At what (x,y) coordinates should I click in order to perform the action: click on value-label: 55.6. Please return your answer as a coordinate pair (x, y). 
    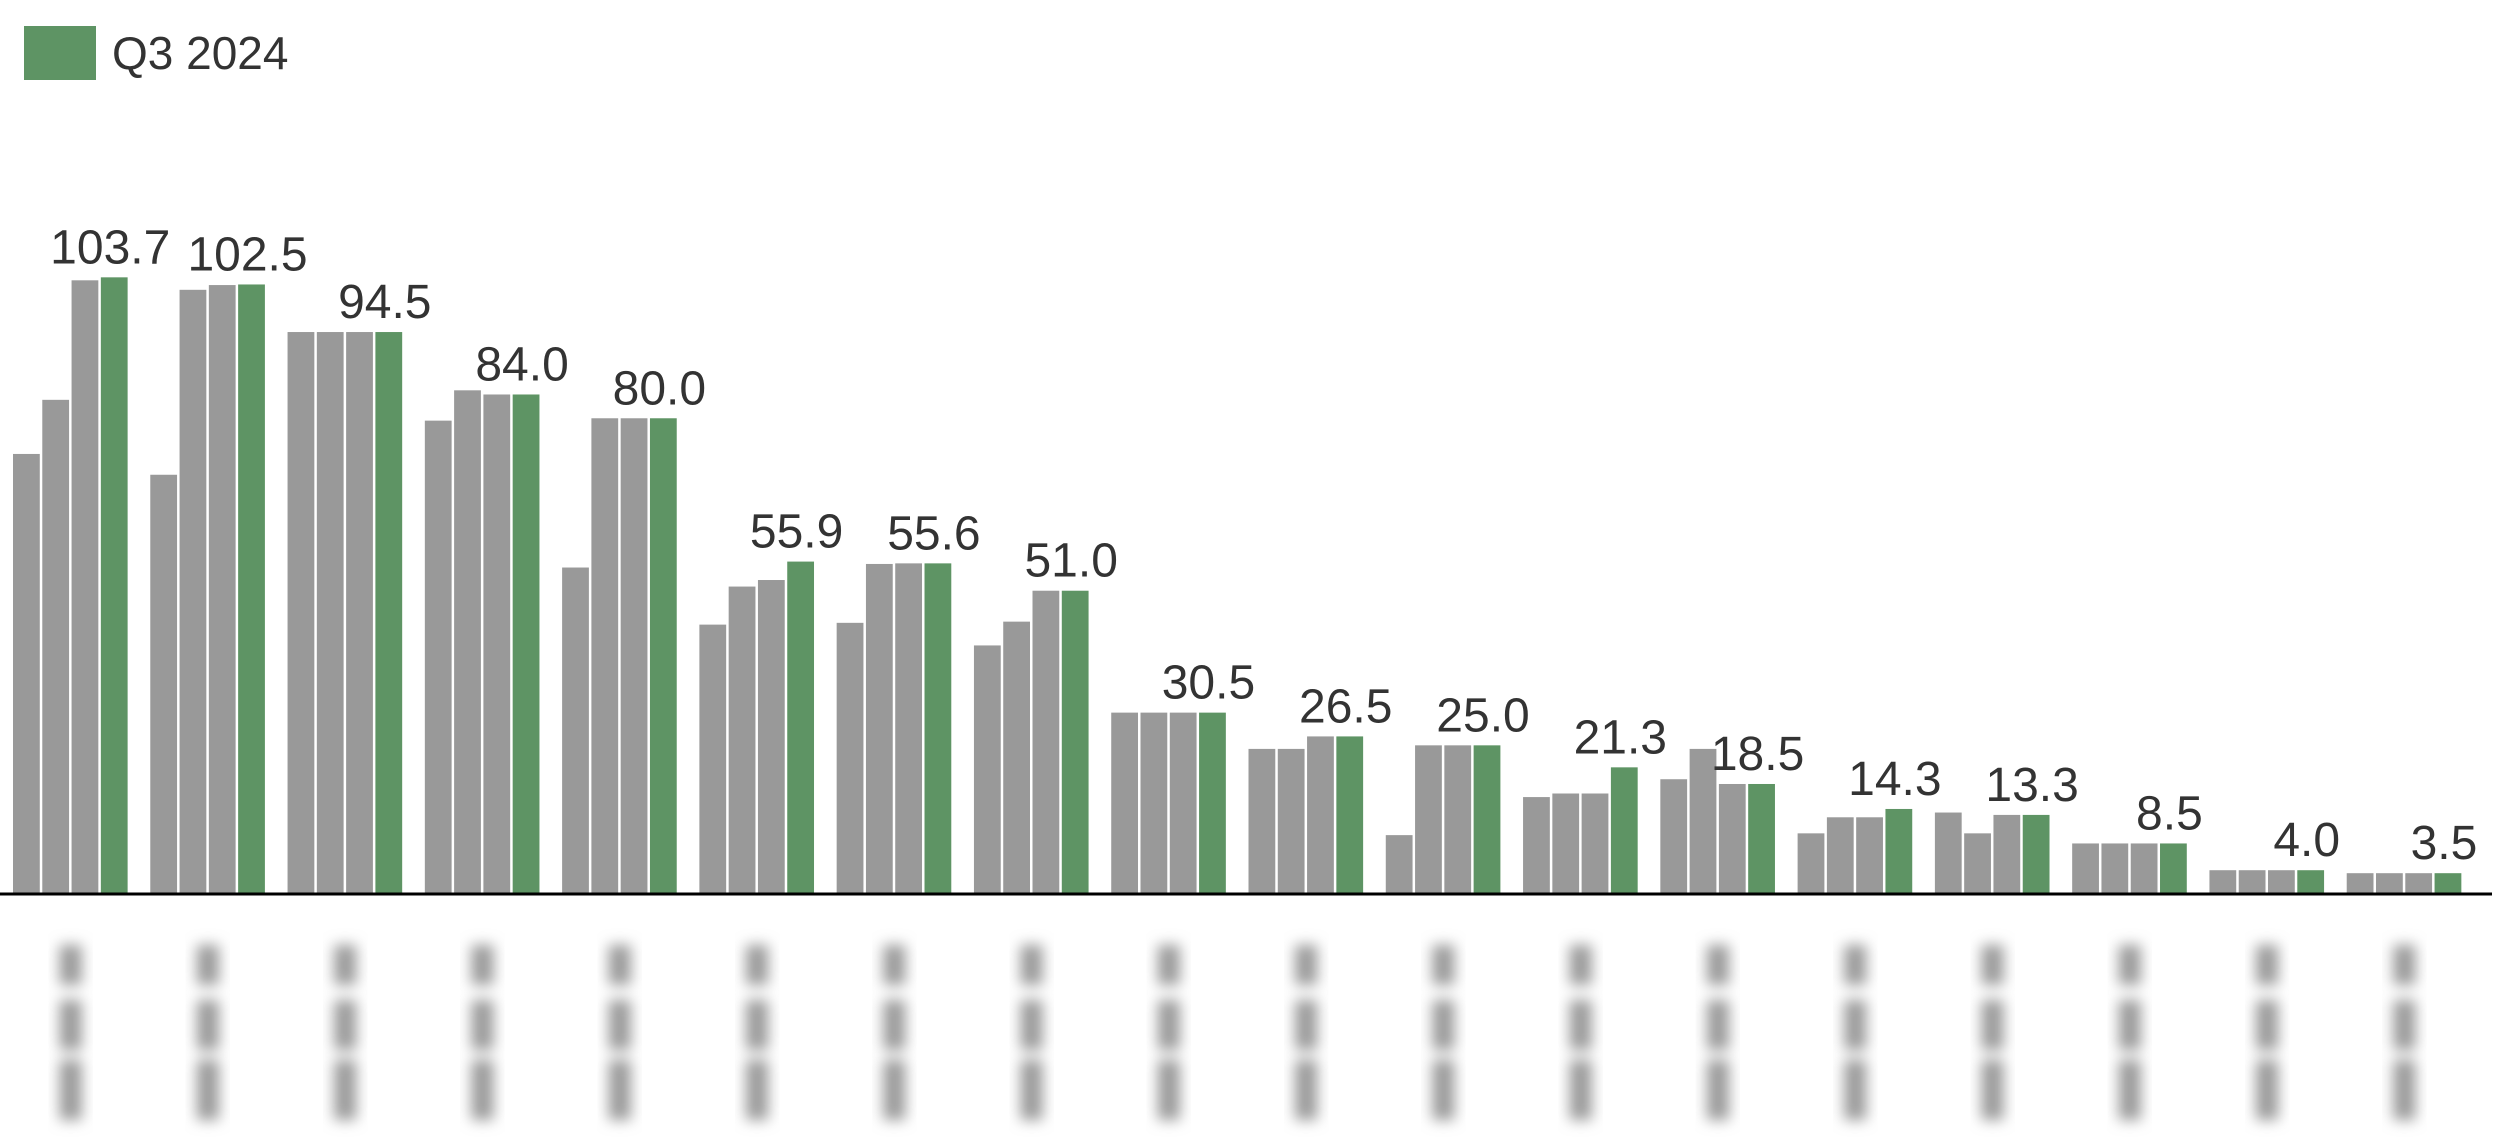
    Looking at the image, I should click on (933, 533).